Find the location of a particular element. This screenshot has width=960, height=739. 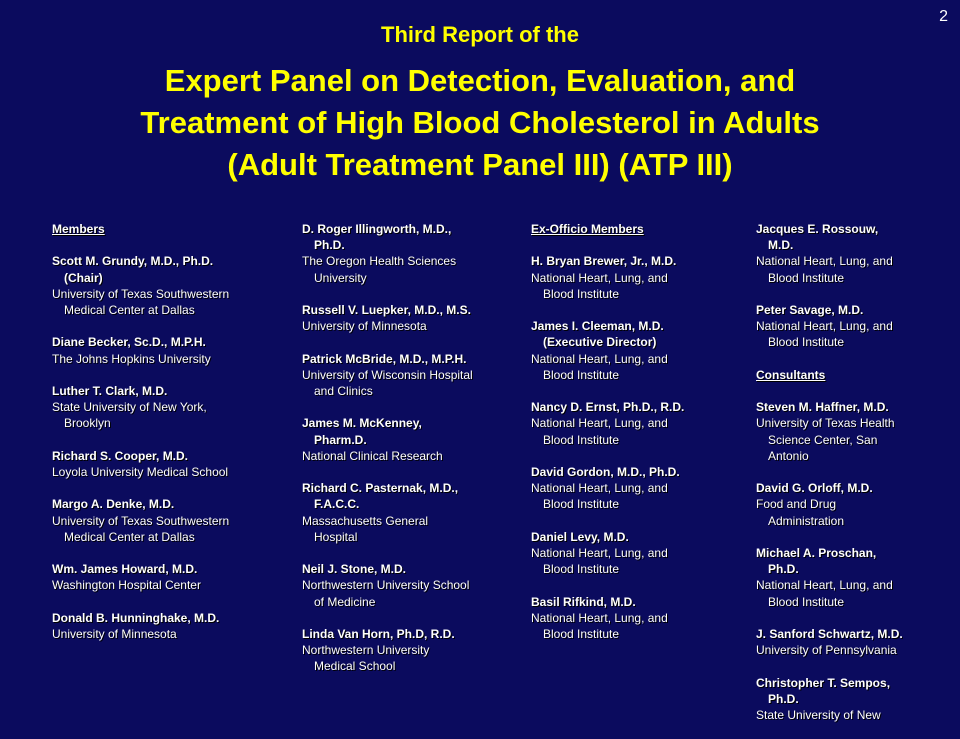

member-affiliation: Antonio is located at coordinates (788, 455).